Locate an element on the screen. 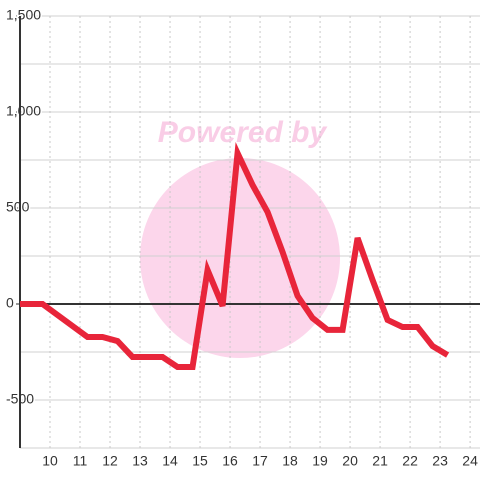 The height and width of the screenshot is (480, 480). x-tick-label: 20 is located at coordinates (350, 461).